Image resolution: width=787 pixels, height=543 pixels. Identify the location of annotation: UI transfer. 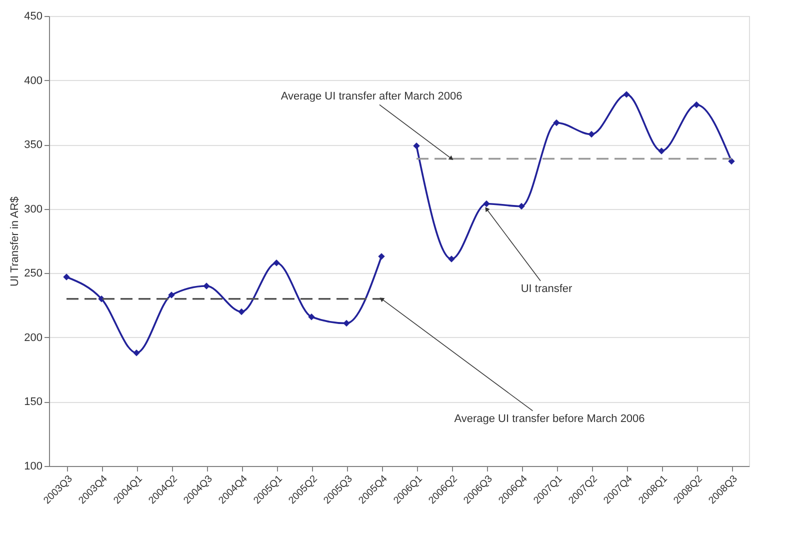
(546, 288).